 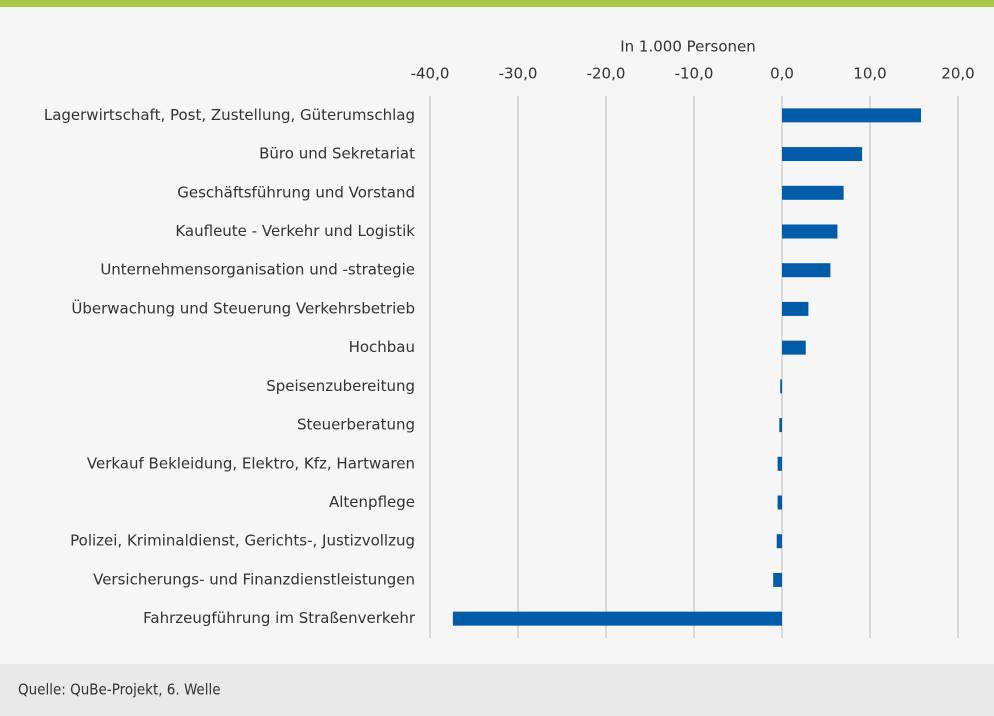 What do you see at coordinates (957, 74) in the screenshot?
I see `x-tick-label: 20,0` at bounding box center [957, 74].